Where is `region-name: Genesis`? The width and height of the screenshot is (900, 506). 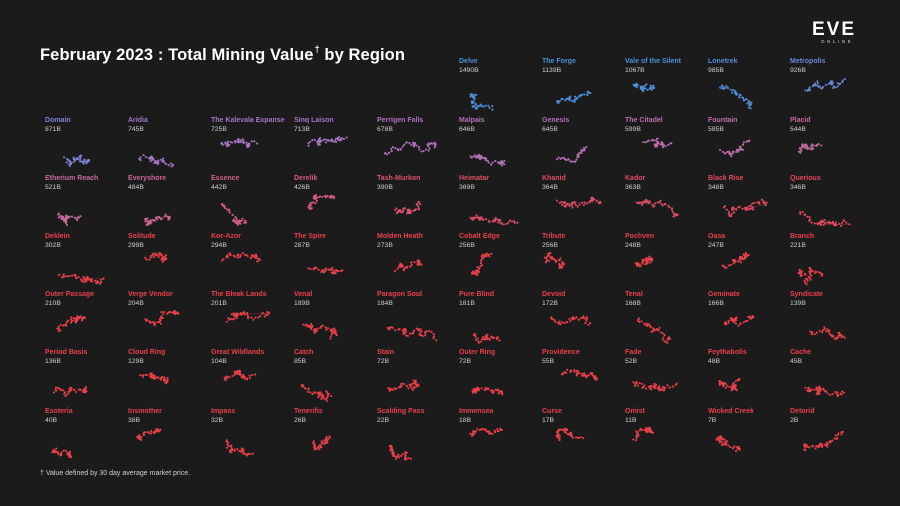
region-name: Genesis is located at coordinates (556, 120).